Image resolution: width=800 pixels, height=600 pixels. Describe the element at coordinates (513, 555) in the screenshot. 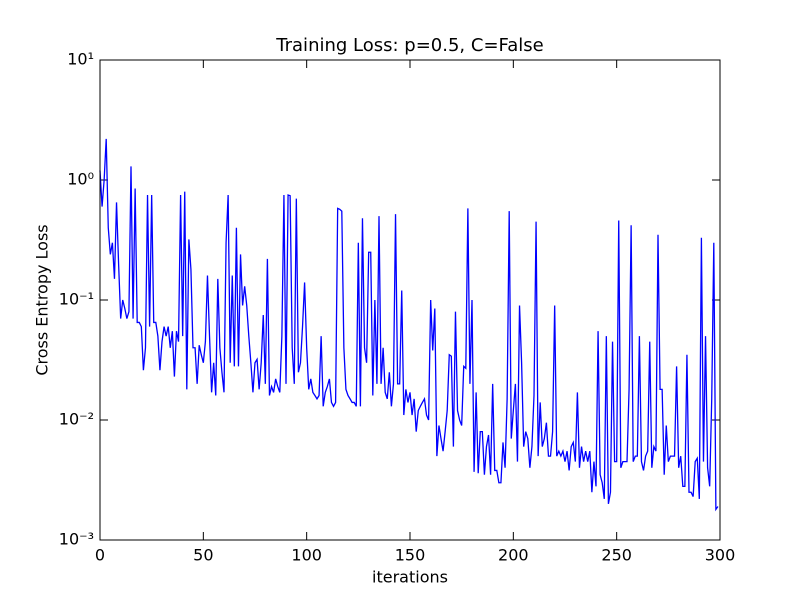

I see `x-tick-label: 200` at that location.